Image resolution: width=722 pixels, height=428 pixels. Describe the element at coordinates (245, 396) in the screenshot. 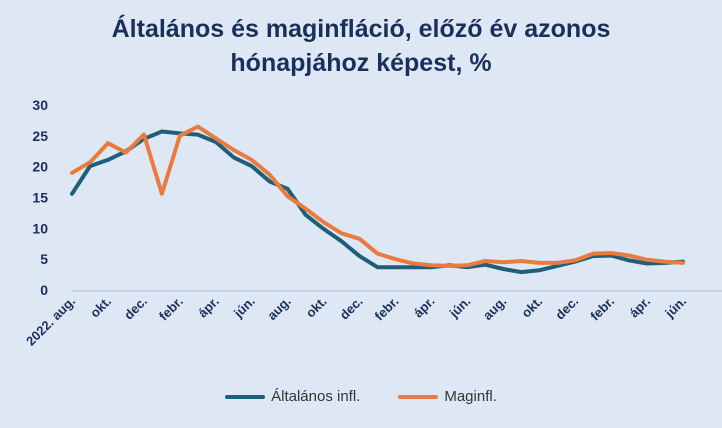

I see `legend-swatch-altalanos` at that location.